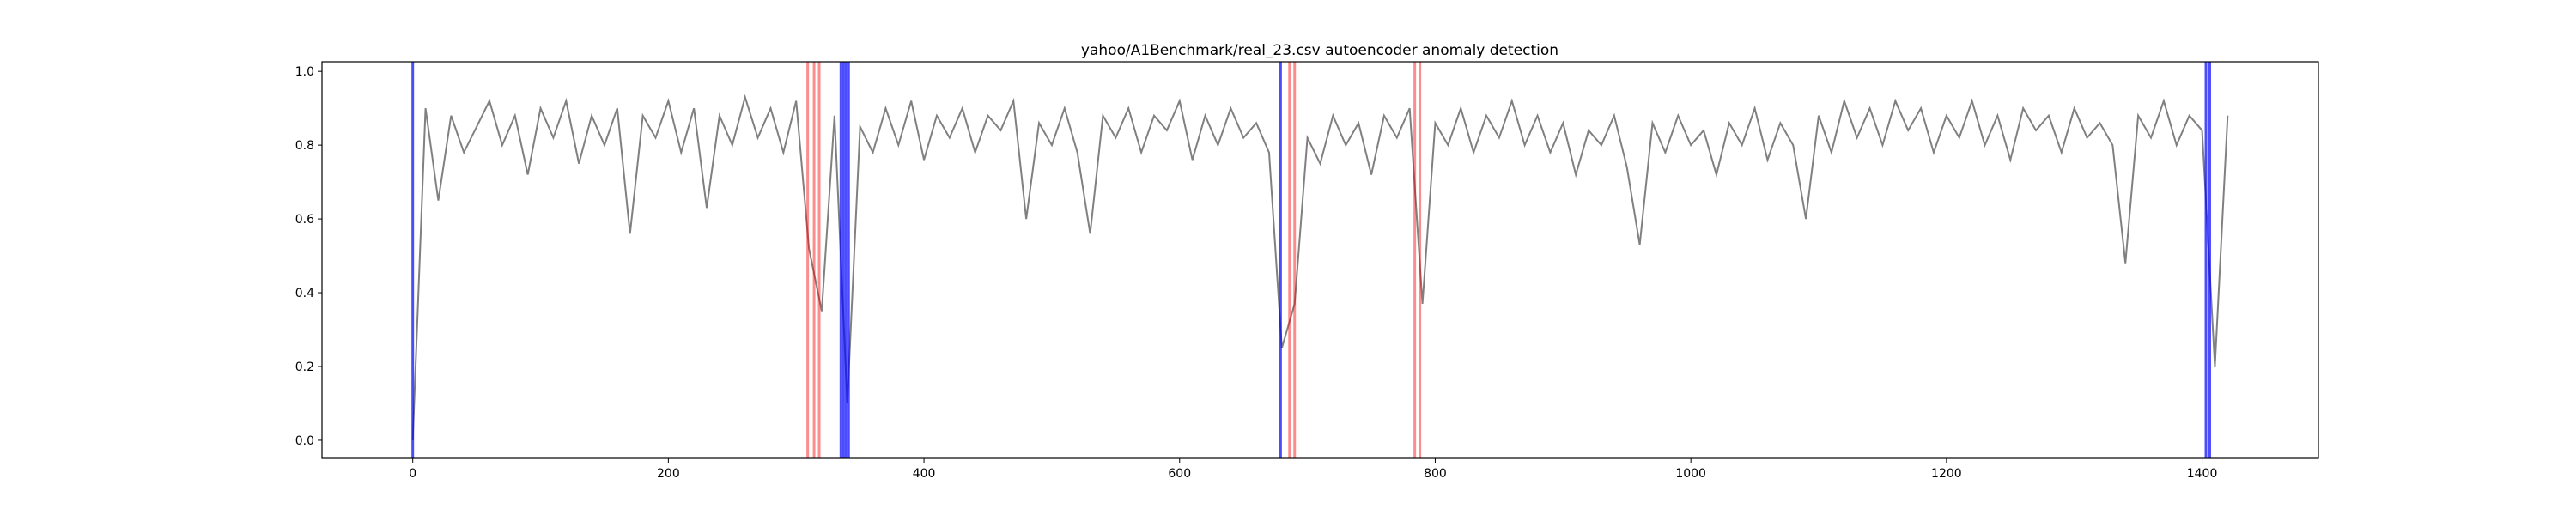  What do you see at coordinates (1946, 474) in the screenshot?
I see `x-tick-label: 1200` at bounding box center [1946, 474].